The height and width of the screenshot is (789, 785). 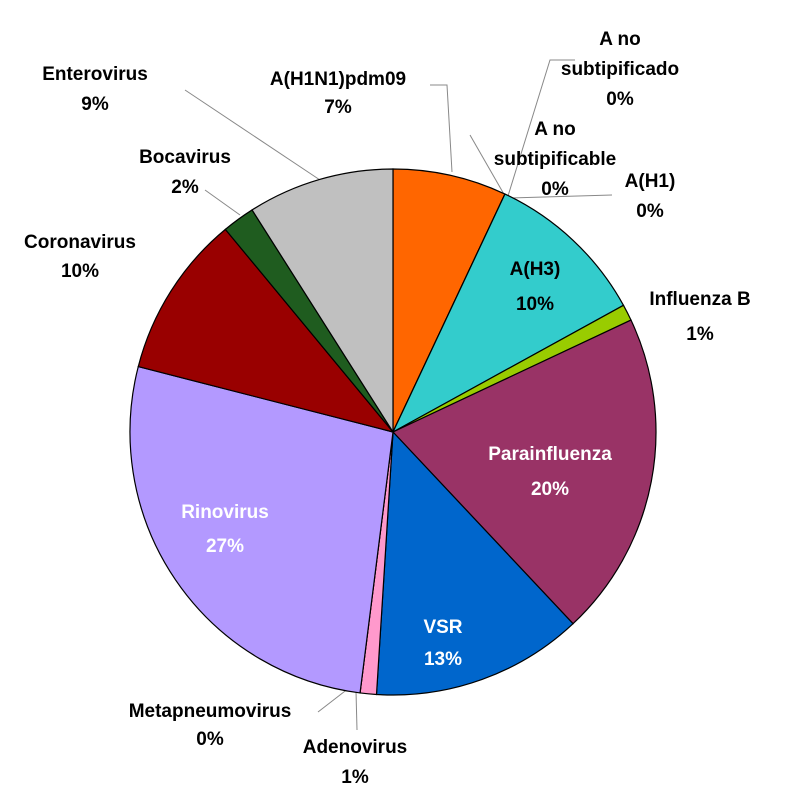 I want to click on slice-label: Metapneumovirus, so click(x=210, y=711).